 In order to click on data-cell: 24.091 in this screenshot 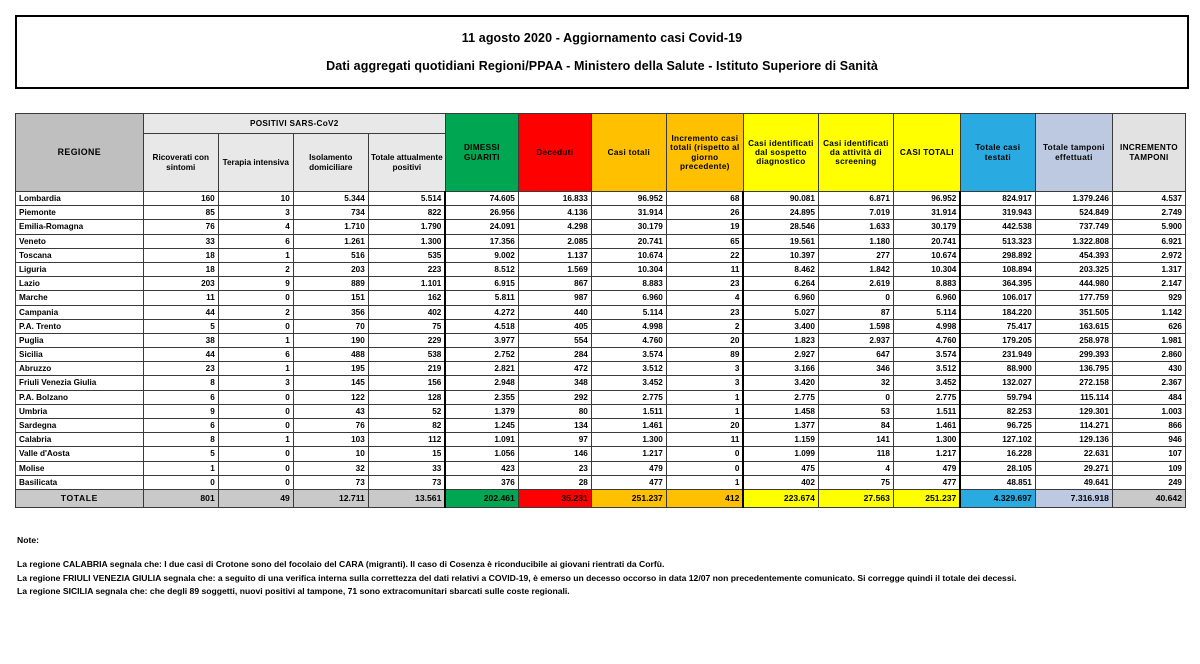, I will do `click(481, 227)`.